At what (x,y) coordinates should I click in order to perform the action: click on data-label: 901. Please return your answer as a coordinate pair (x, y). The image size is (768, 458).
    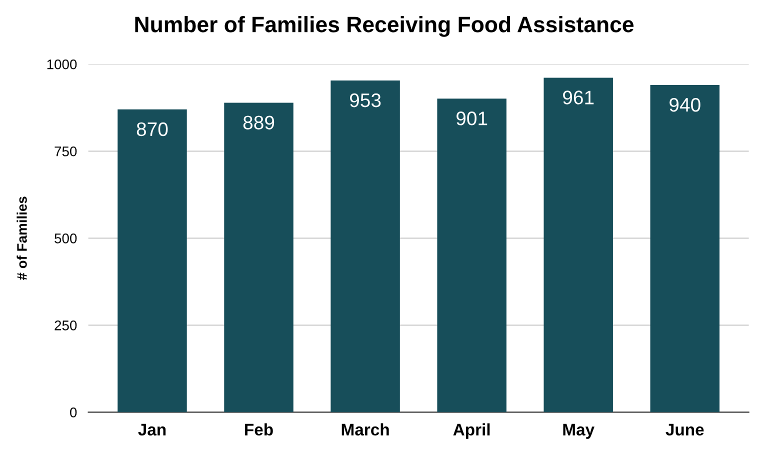
    Looking at the image, I should click on (472, 119).